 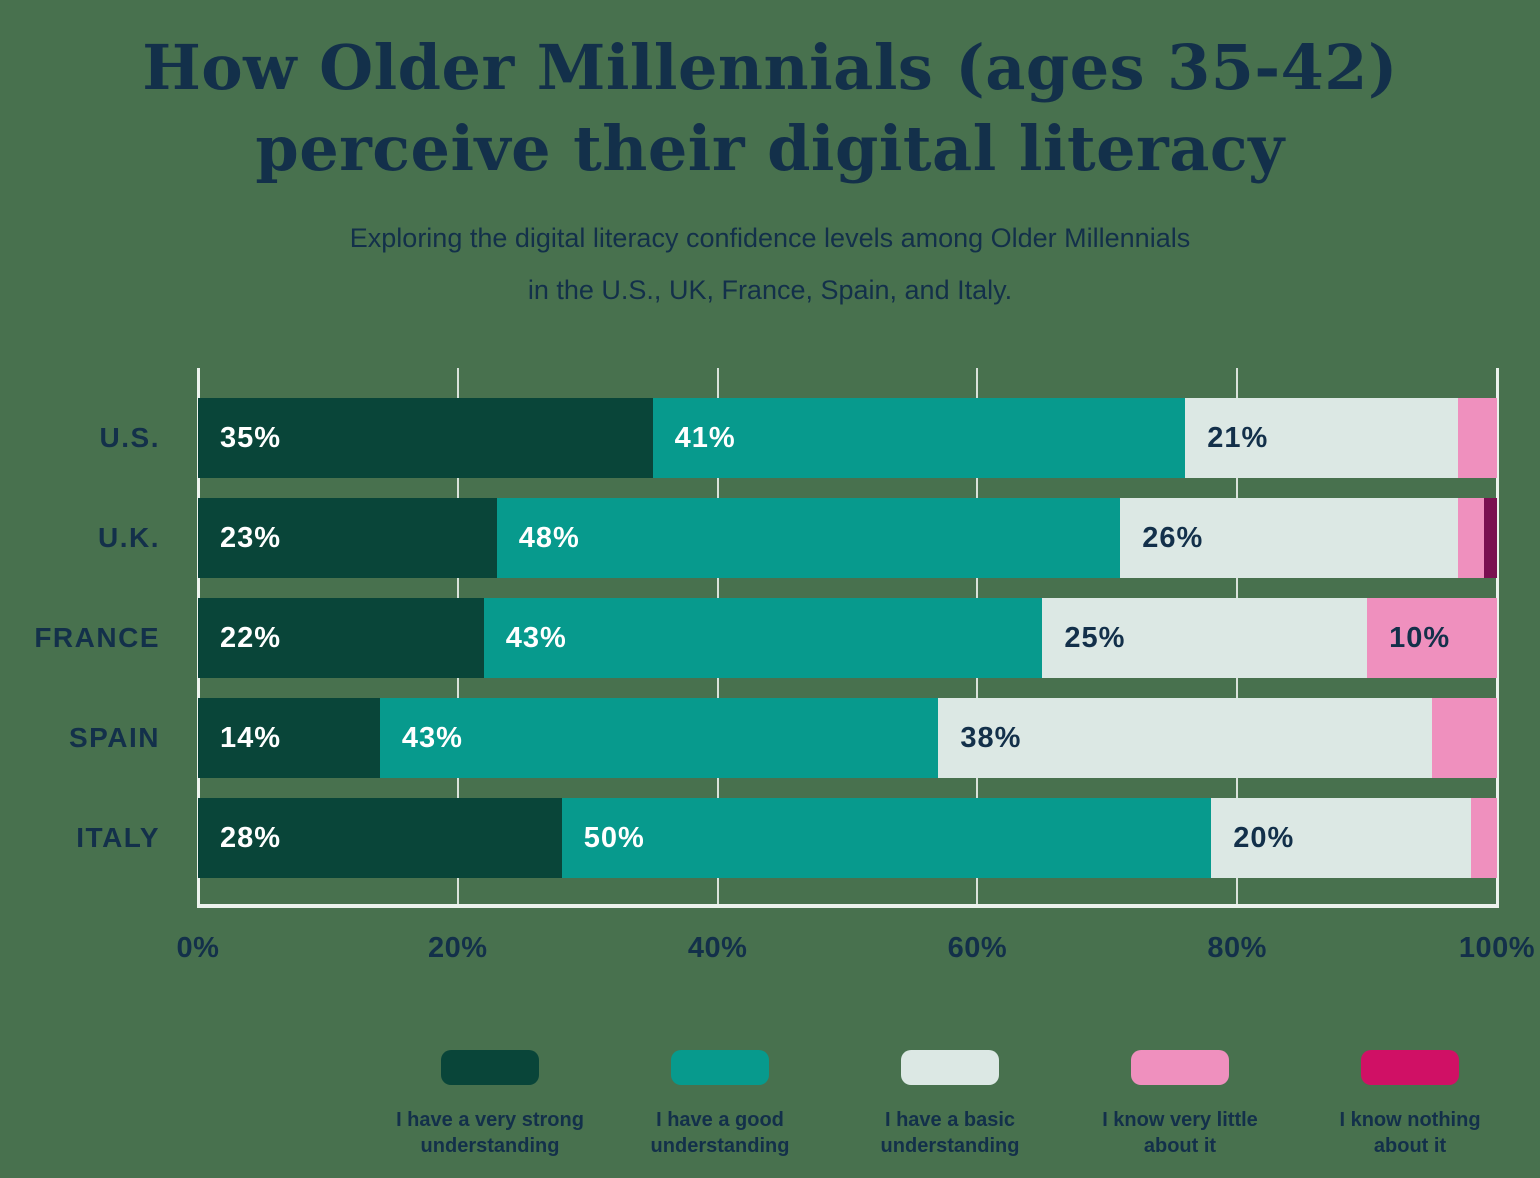 I want to click on legend-item: I have a very strong understanding, so click(x=490, y=1104).